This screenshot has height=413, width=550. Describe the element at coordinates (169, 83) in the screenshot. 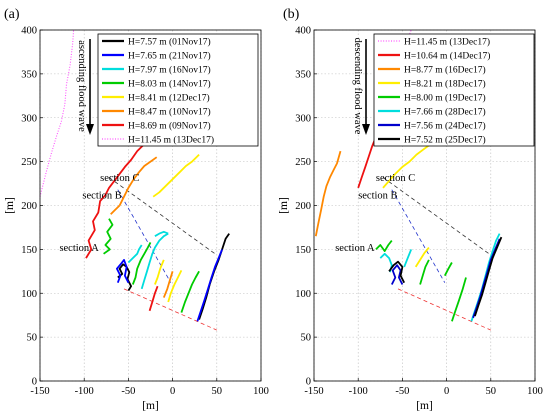

I see `legend-entry: H=8.03 m (14Nov17)` at that location.